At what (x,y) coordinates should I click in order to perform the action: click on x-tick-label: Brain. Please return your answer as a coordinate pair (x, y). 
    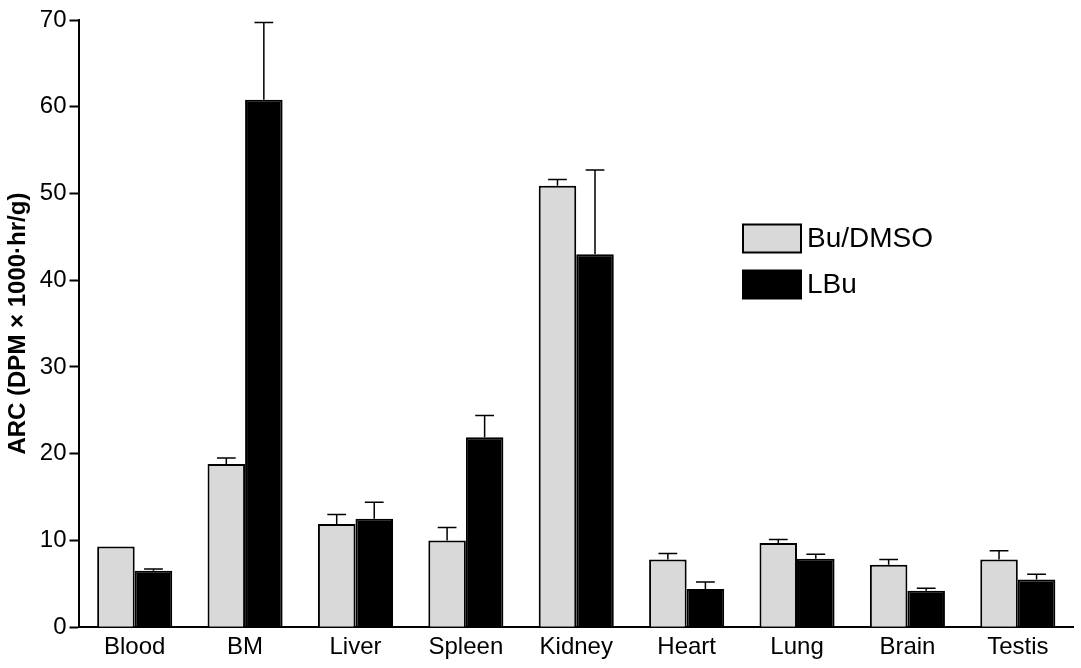
    Looking at the image, I should click on (907, 646).